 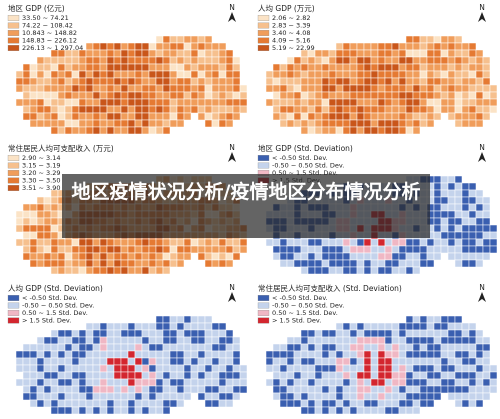 I want to click on legend-label: 2.83 ~ 3.39, so click(x=291, y=26).